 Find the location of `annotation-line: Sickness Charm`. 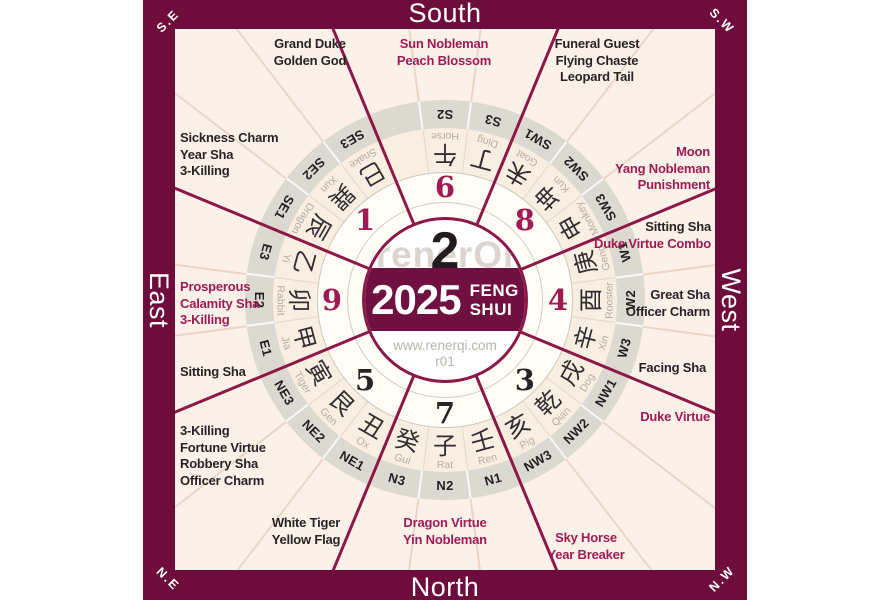

annotation-line: Sickness Charm is located at coordinates (229, 137).